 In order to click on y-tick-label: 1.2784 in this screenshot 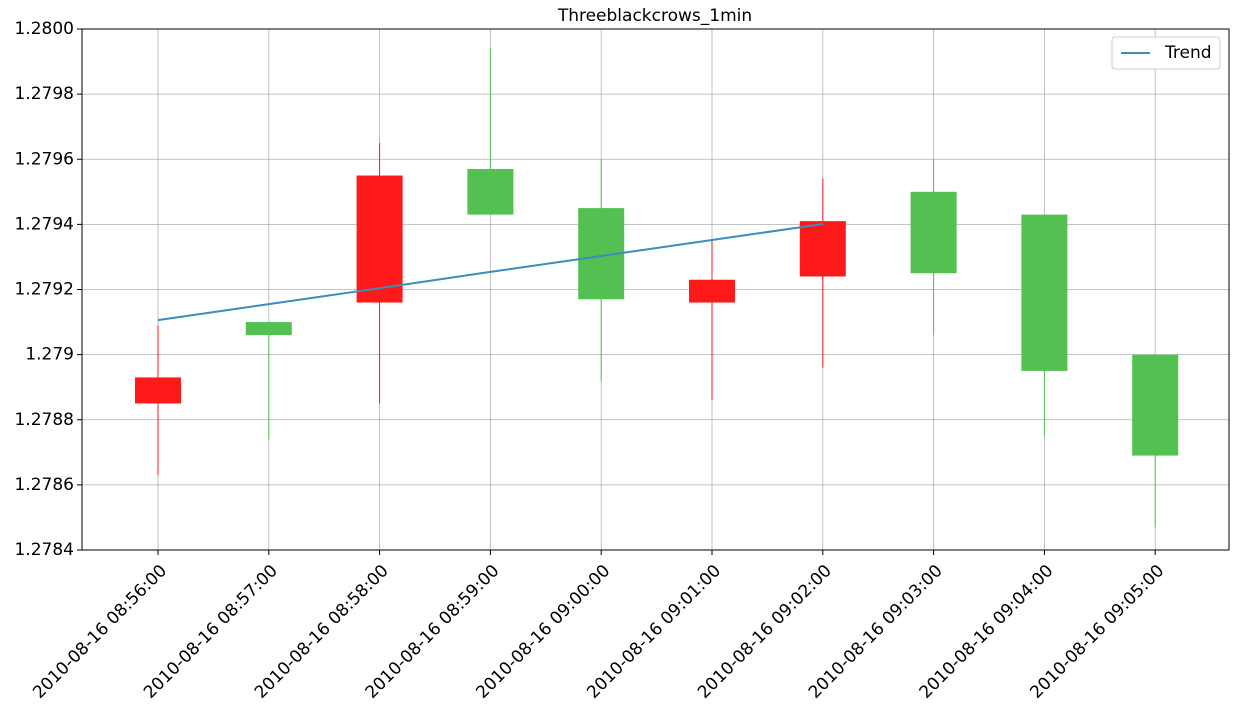, I will do `click(44, 550)`.